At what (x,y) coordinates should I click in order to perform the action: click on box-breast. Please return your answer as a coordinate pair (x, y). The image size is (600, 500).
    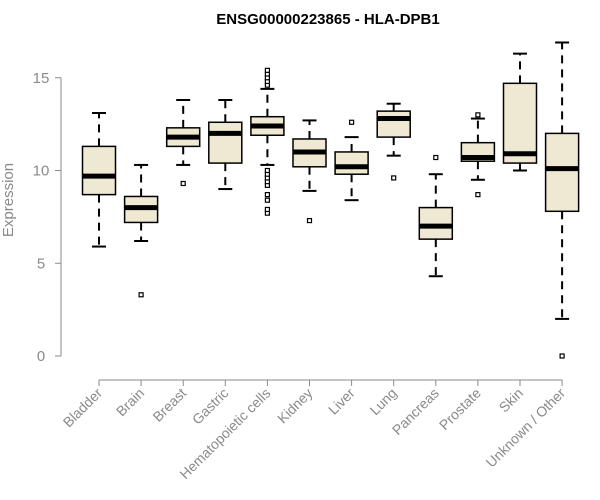
    Looking at the image, I should click on (183, 143).